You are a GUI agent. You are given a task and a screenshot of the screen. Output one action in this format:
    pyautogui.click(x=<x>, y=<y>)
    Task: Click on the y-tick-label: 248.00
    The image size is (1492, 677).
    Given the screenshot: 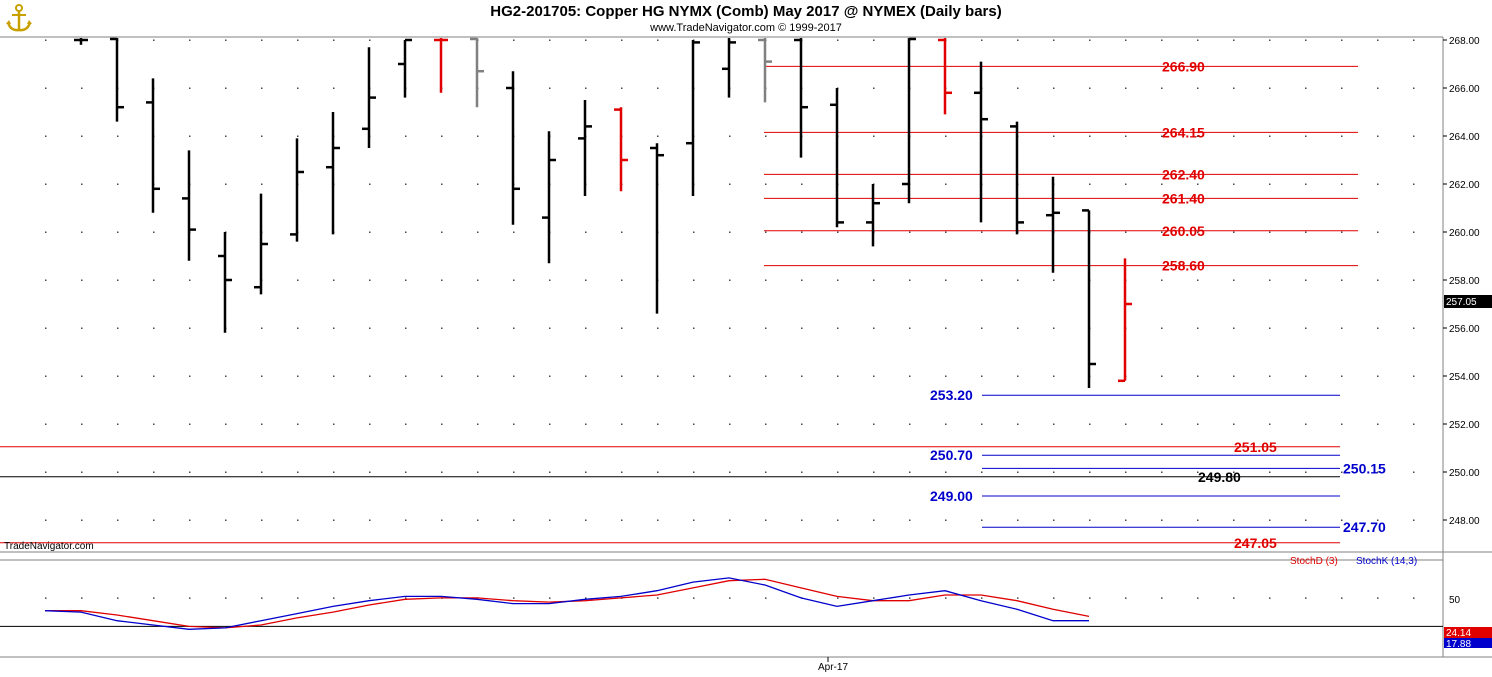 What is the action you would take?
    pyautogui.click(x=1464, y=521)
    